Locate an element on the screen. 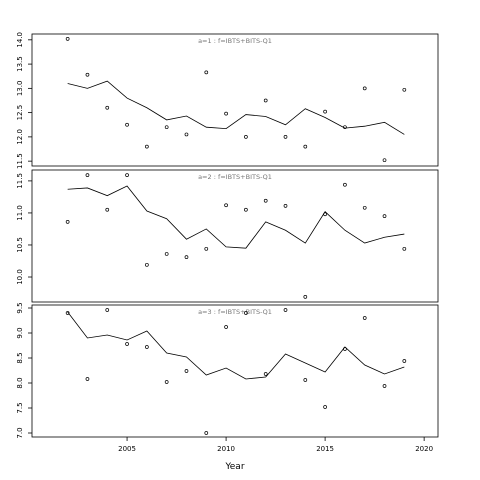  y-tick-label: 12.5 is located at coordinates (20, 113).